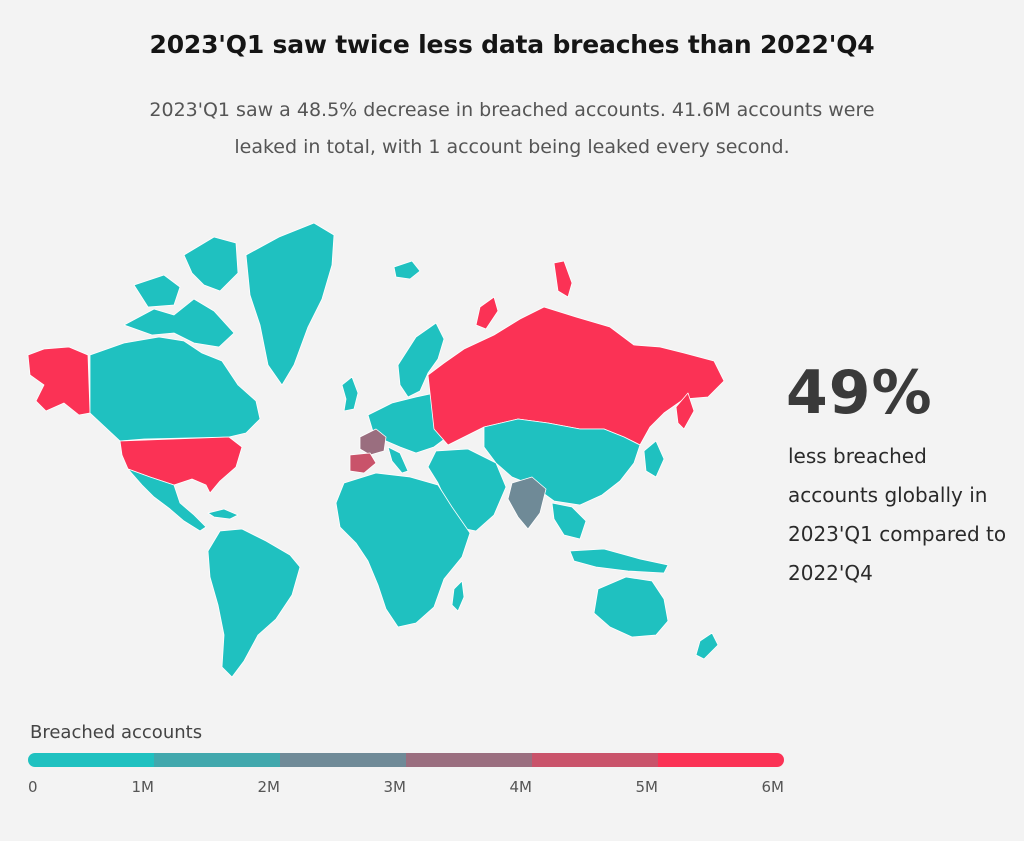  I want to click on region-united-states, so click(181, 465).